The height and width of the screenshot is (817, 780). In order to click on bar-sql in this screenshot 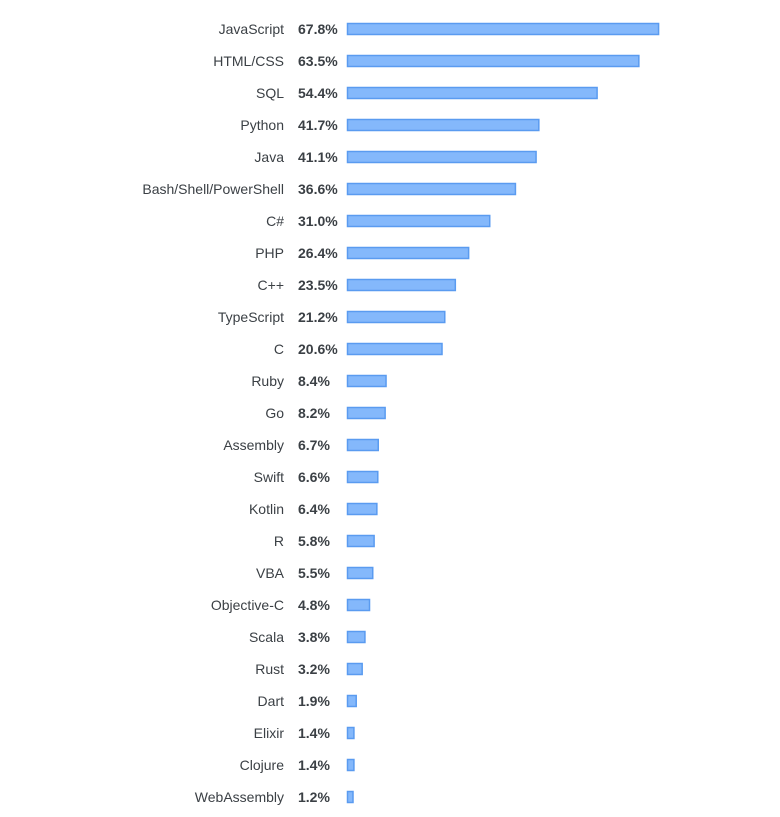, I will do `click(472, 93)`.